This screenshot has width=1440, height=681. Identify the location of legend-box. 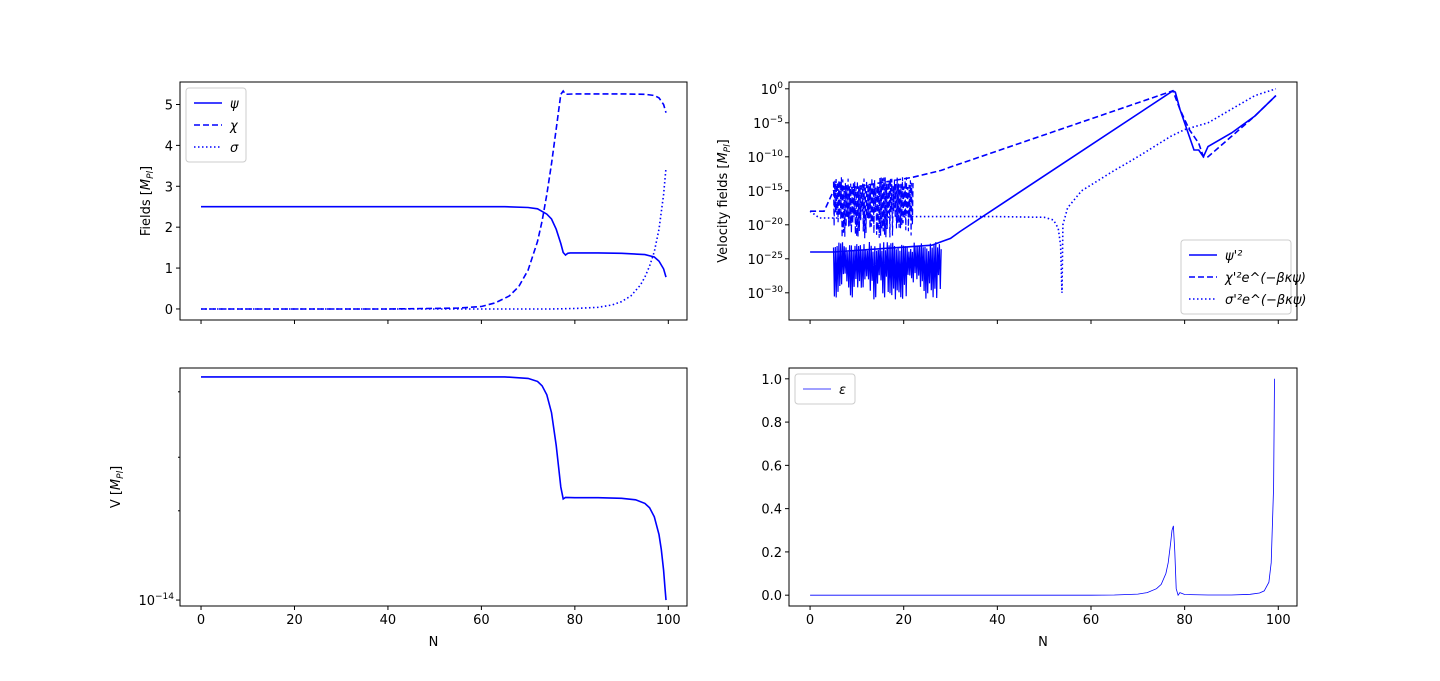
(1236, 277).